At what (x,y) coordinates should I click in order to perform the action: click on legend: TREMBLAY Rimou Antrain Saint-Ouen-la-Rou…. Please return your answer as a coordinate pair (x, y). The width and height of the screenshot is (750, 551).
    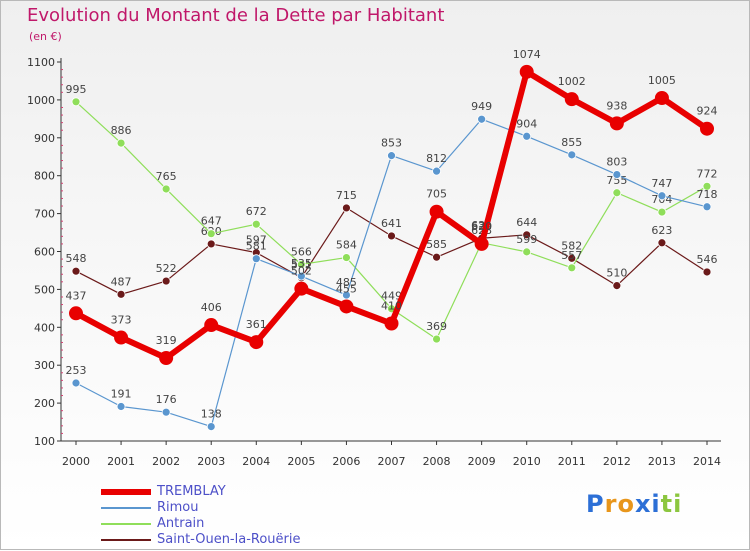
    Looking at the image, I should click on (251, 516).